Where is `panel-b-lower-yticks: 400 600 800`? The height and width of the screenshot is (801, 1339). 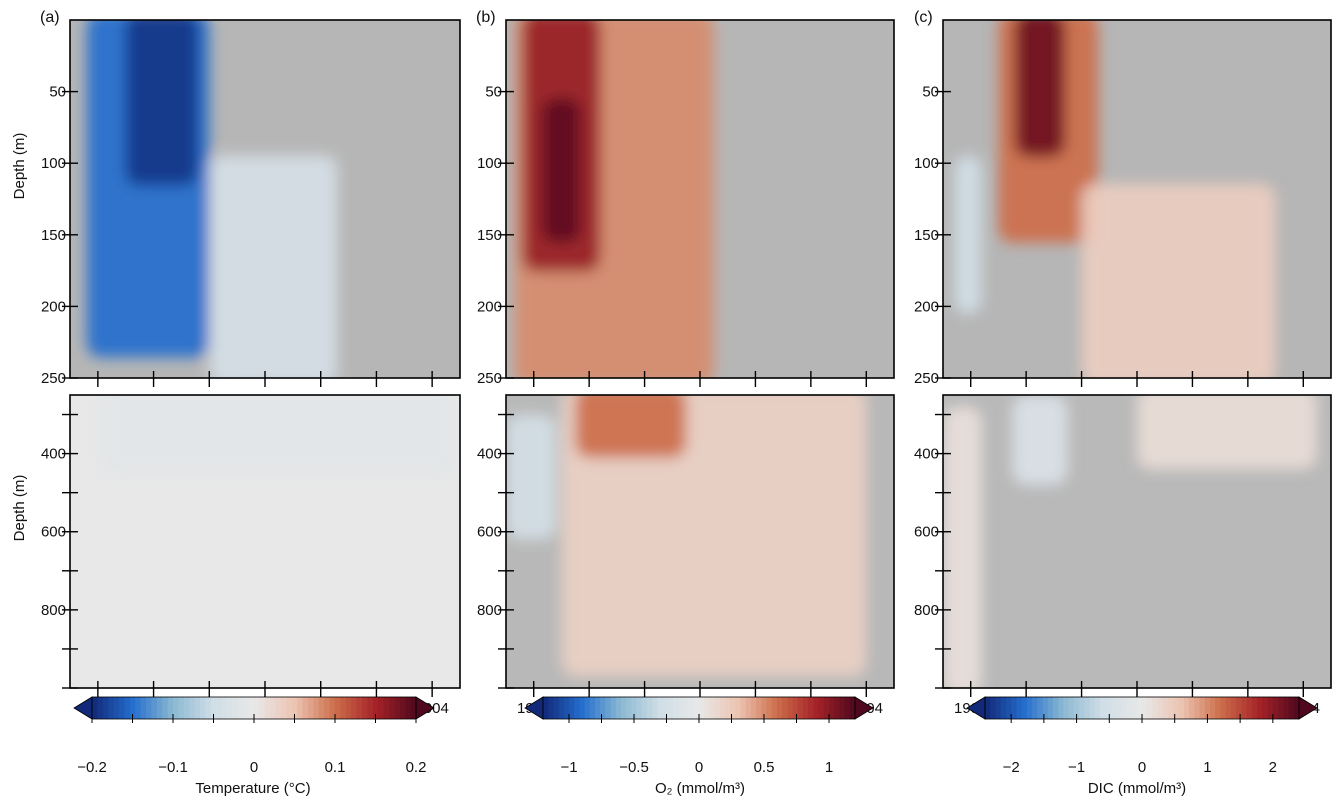 panel-b-lower-yticks: 400 600 800 is located at coordinates (495, 551).